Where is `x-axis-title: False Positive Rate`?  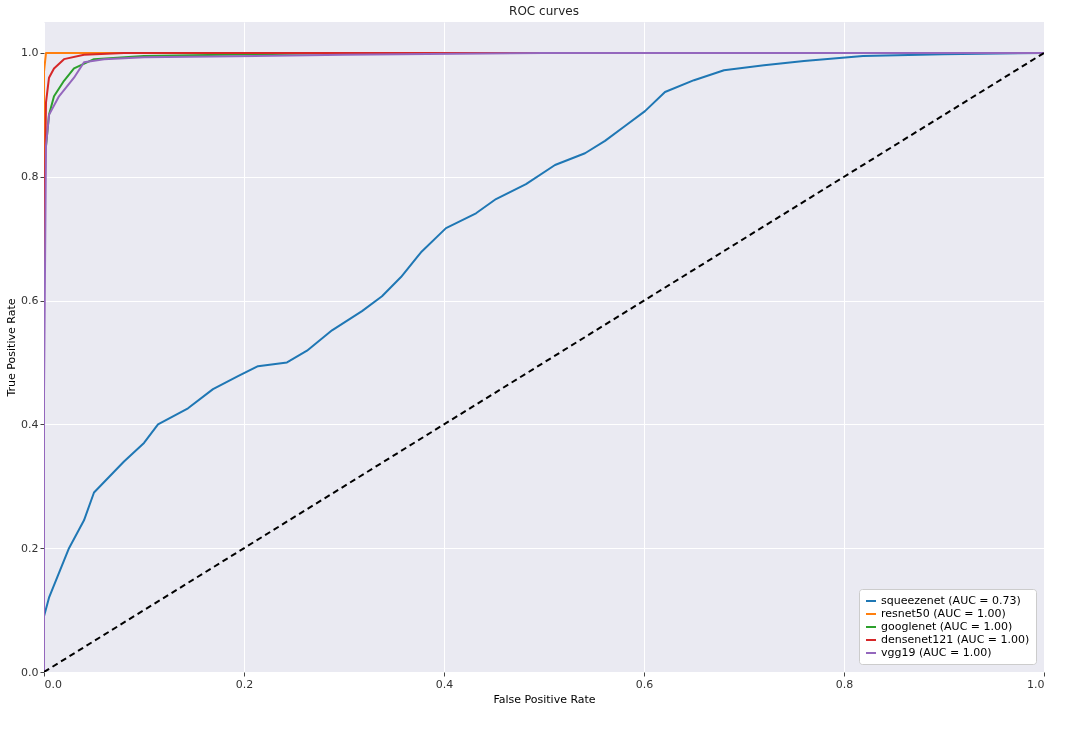 x-axis-title: False Positive Rate is located at coordinates (544, 699).